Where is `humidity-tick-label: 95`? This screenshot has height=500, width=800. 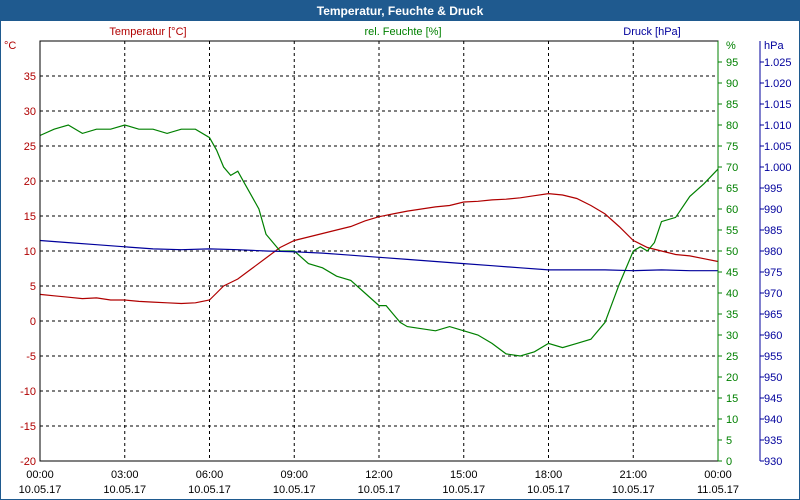 humidity-tick-label: 95 is located at coordinates (732, 63).